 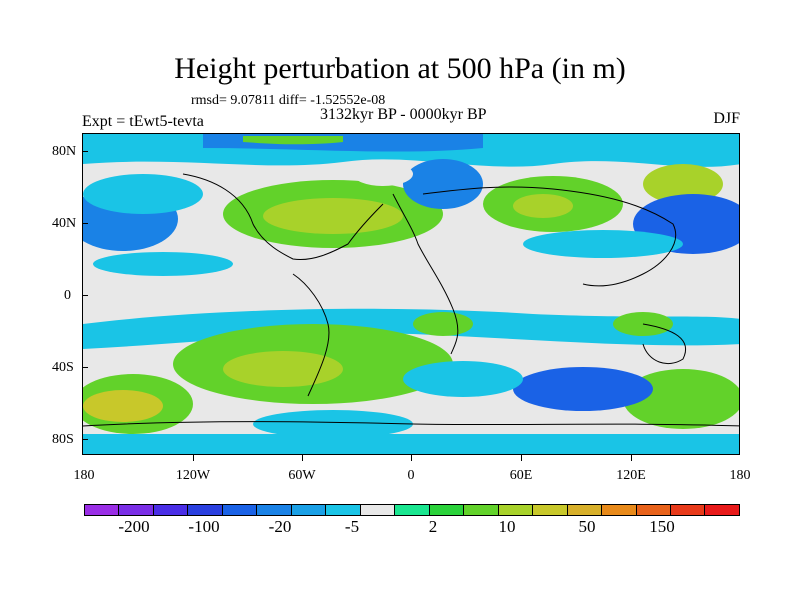 I want to click on colorbar, so click(x=412, y=510).